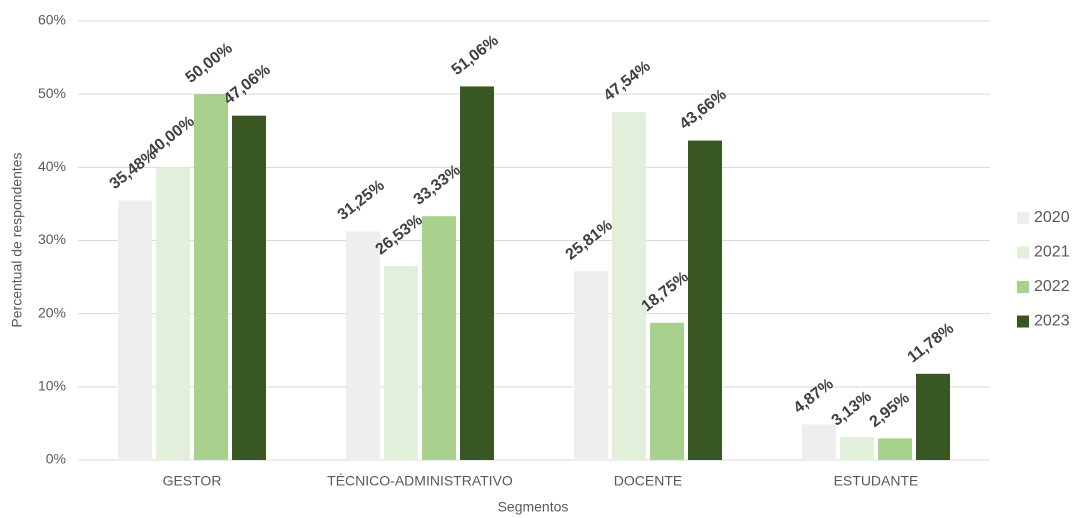 The image size is (1076, 518). What do you see at coordinates (533, 507) in the screenshot?
I see `x-axis-title: Segmentos` at bounding box center [533, 507].